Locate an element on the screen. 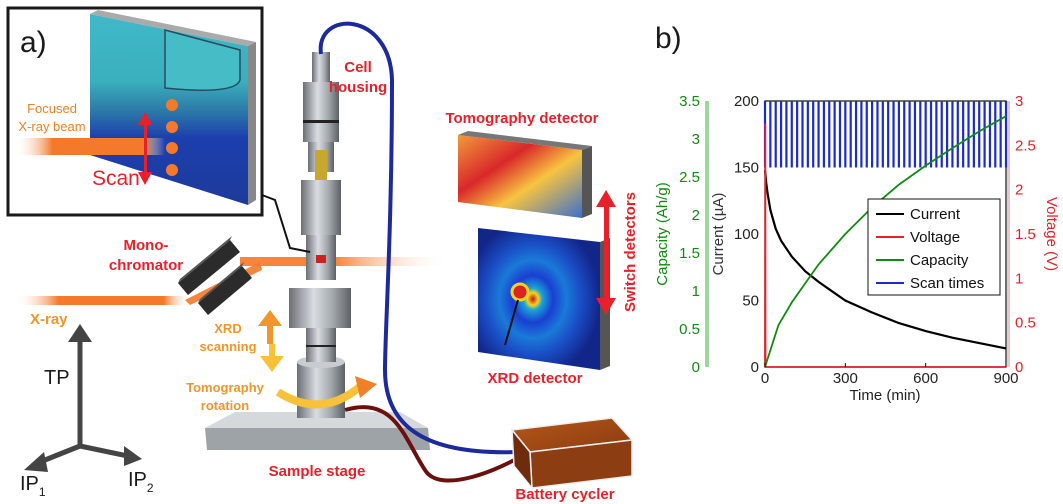  panel-b-label: b) is located at coordinates (668, 38).